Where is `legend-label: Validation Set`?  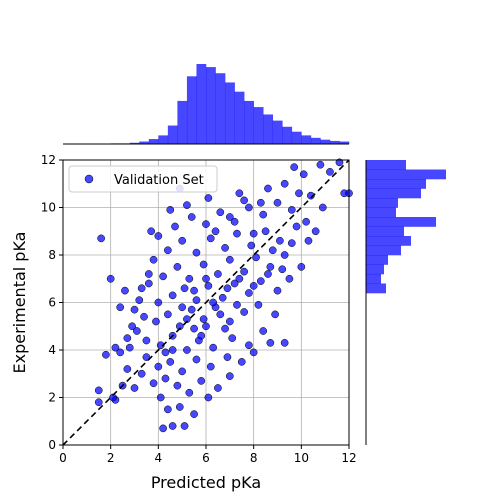
legend-label: Validation Set is located at coordinates (159, 180).